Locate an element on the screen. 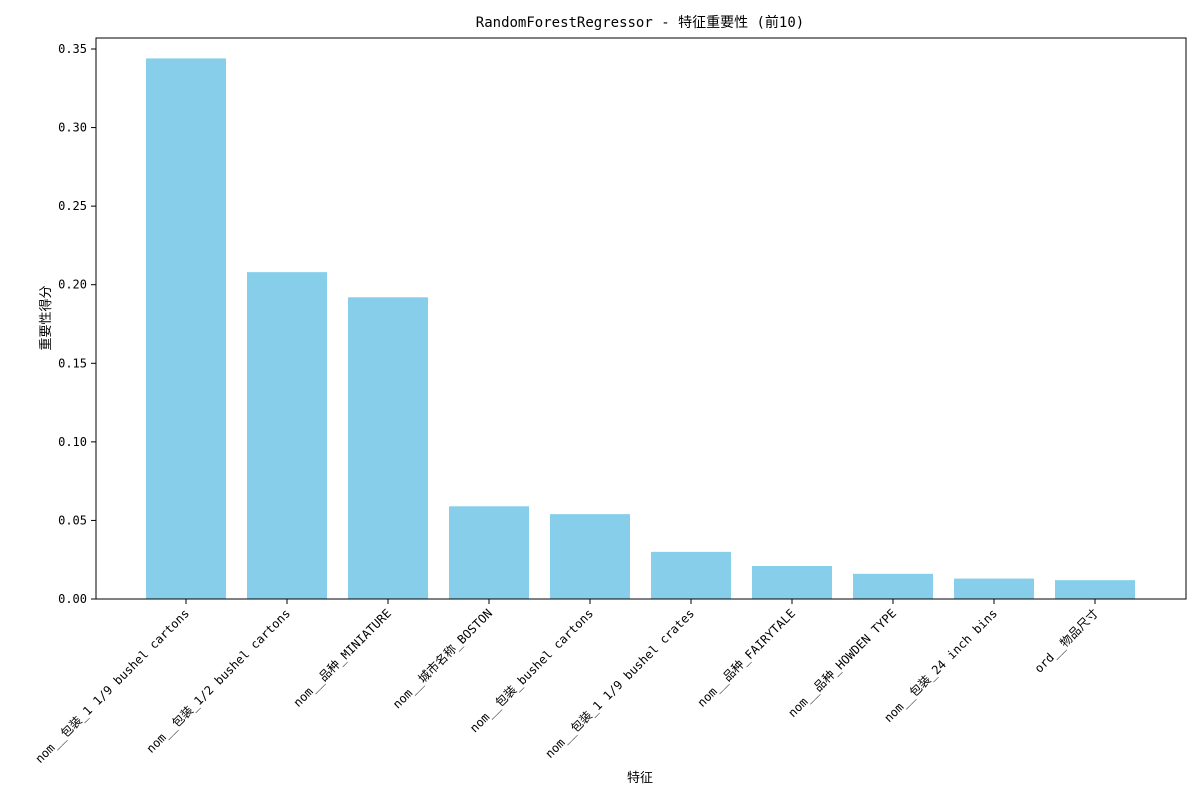  y-tick-label: 0.05 is located at coordinates (72, 520).